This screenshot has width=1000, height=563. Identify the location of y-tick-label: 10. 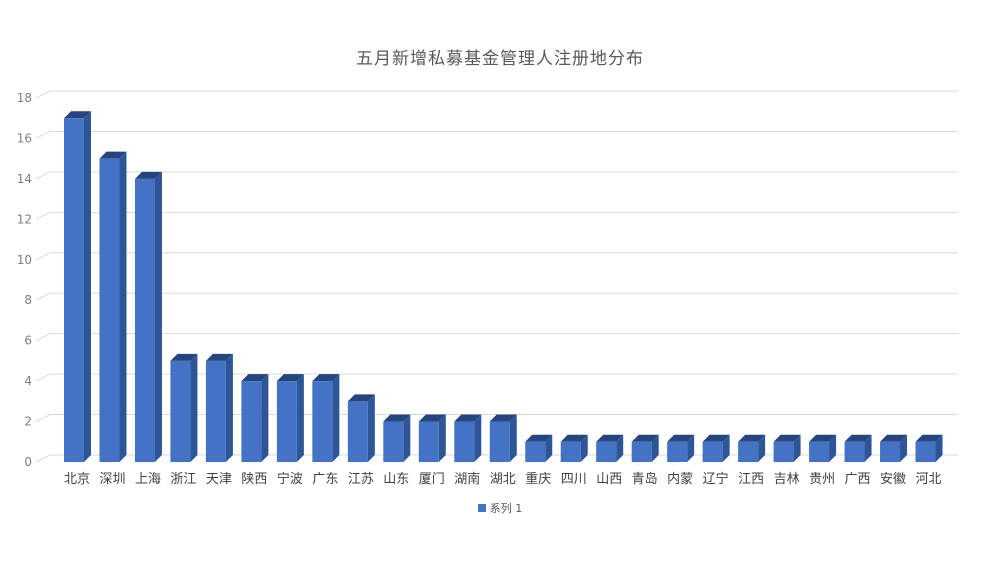
(24, 260).